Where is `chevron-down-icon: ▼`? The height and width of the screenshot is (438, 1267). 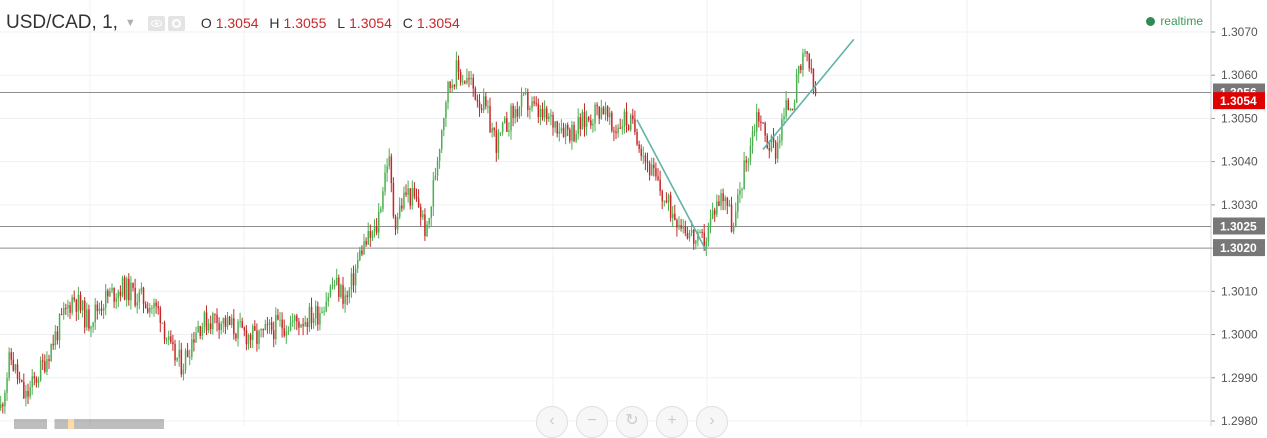
chevron-down-icon: ▼ is located at coordinates (130, 23).